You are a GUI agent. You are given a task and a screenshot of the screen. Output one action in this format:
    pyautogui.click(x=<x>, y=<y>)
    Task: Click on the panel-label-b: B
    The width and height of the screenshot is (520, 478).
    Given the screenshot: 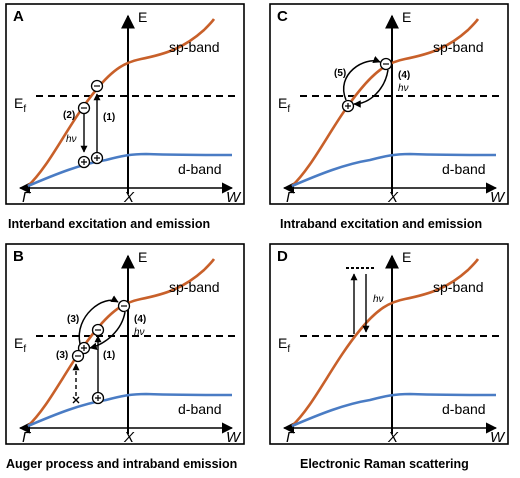 What is the action you would take?
    pyautogui.click(x=18, y=256)
    